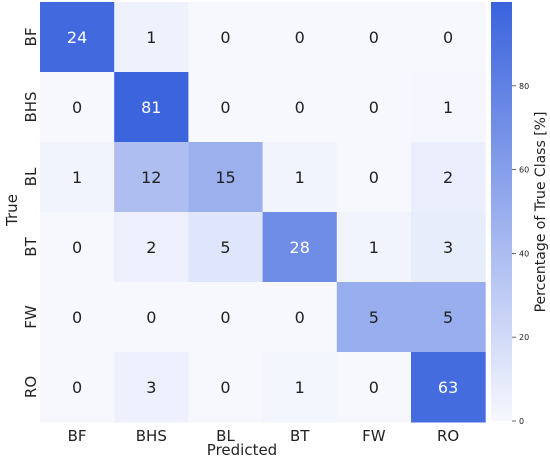  I want to click on y-tick-label: FW, so click(31, 317).